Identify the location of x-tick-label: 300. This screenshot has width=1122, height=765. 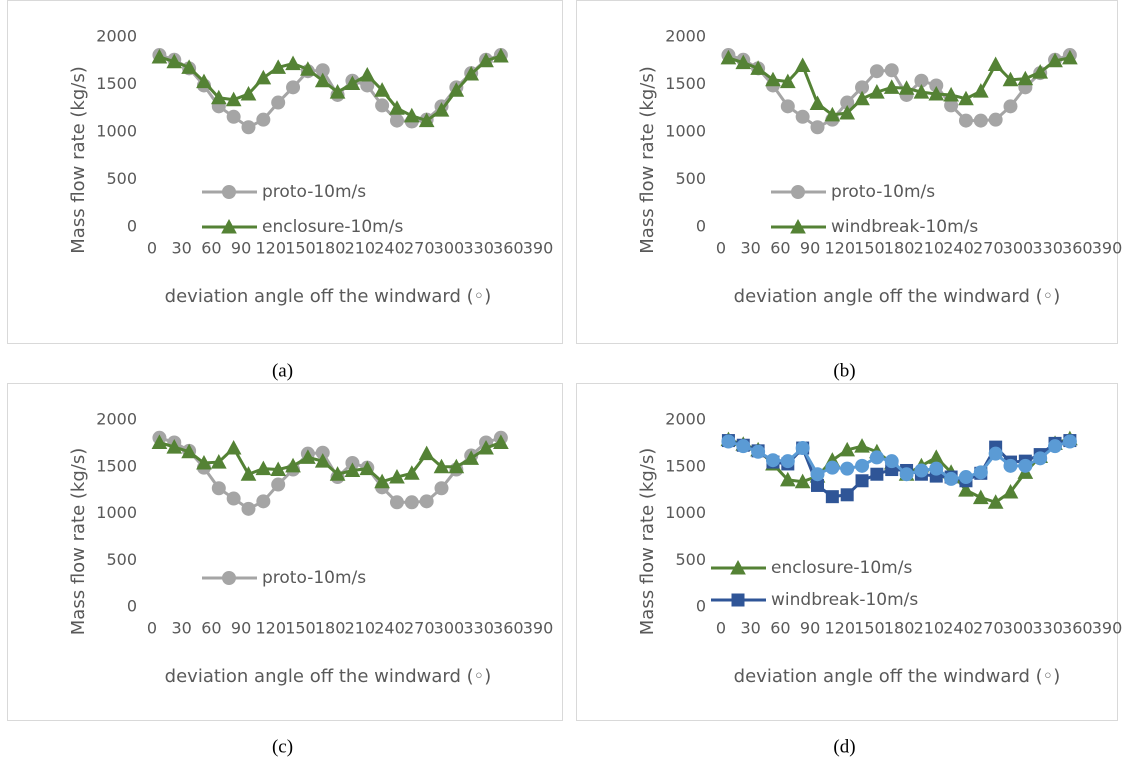
(1018, 248).